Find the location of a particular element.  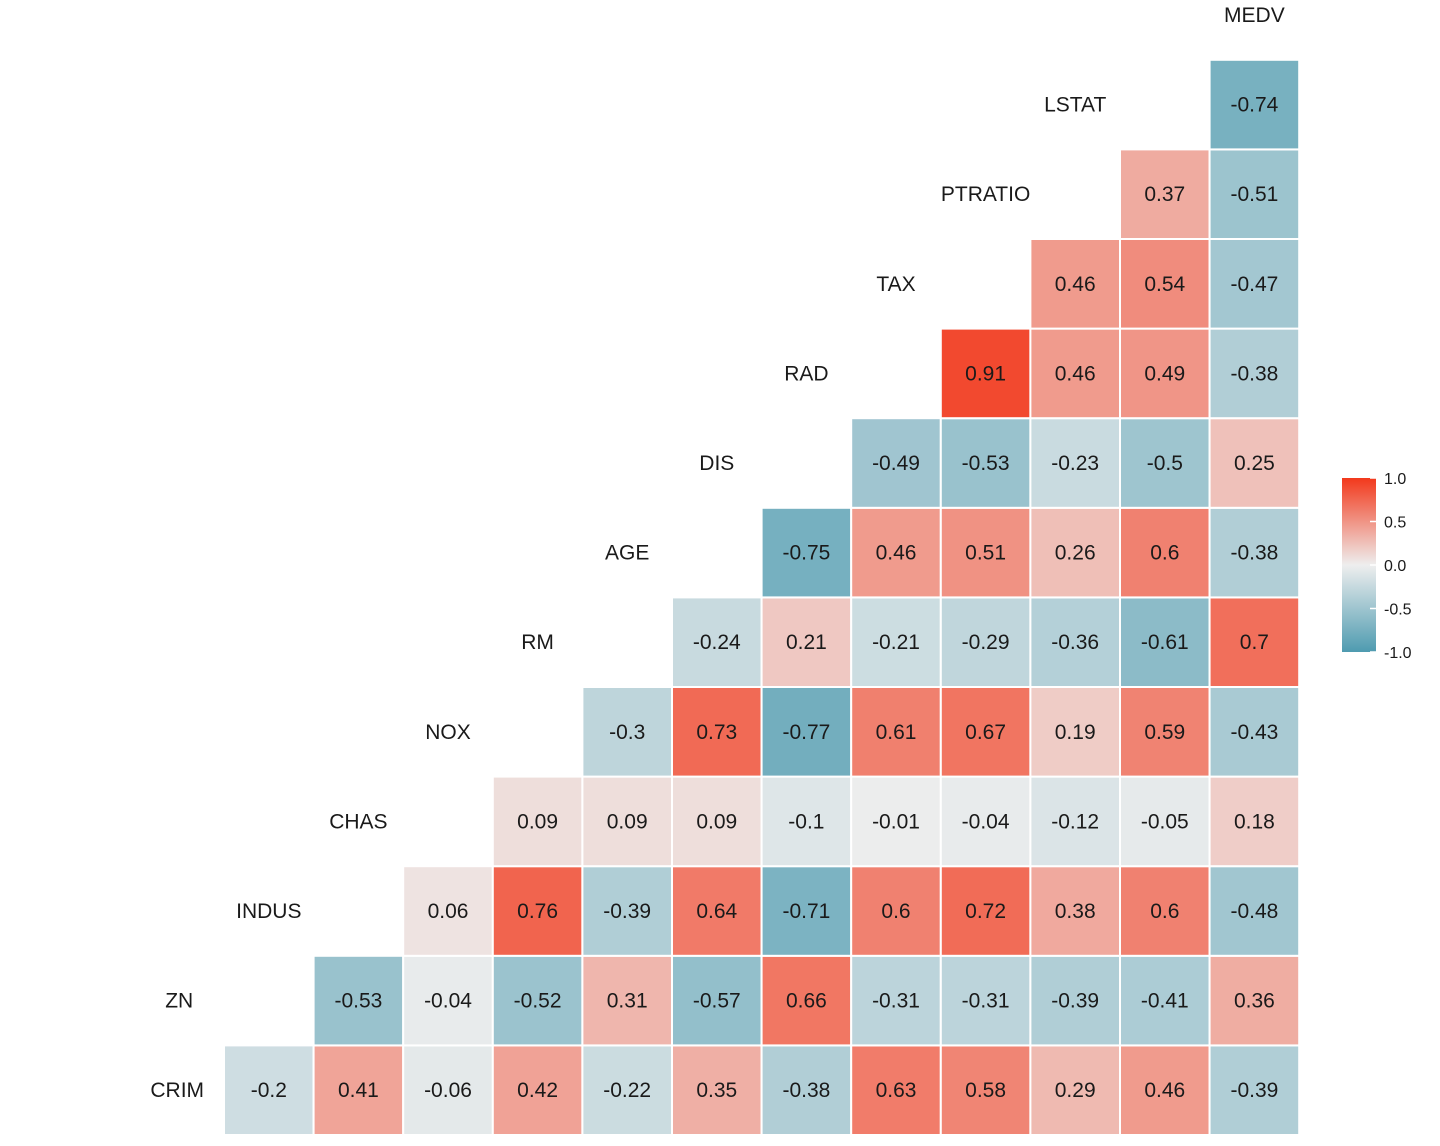

heatmap-cell-ptratio-lstat: 0.37 is located at coordinates (1165, 194).